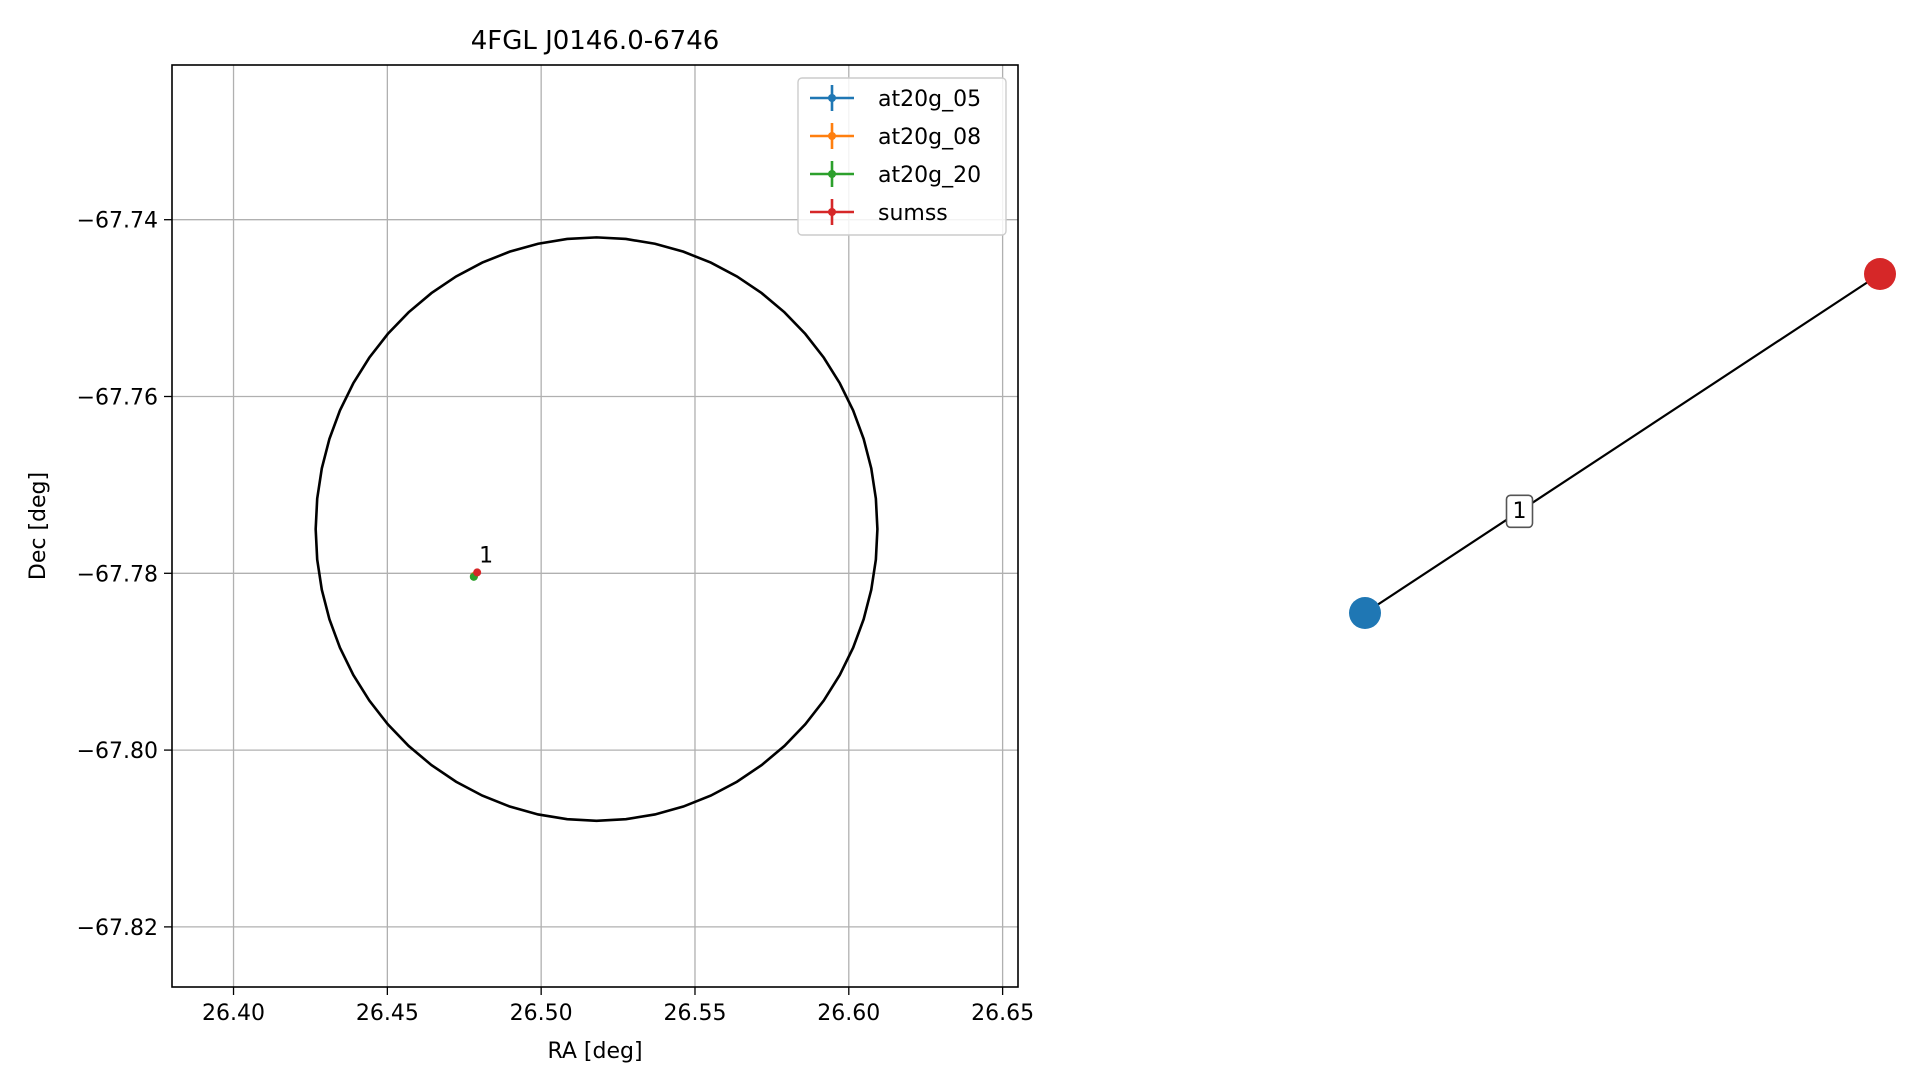 This screenshot has height=1080, width=1919. What do you see at coordinates (117, 751) in the screenshot?
I see `y-tick-label: −67.80` at bounding box center [117, 751].